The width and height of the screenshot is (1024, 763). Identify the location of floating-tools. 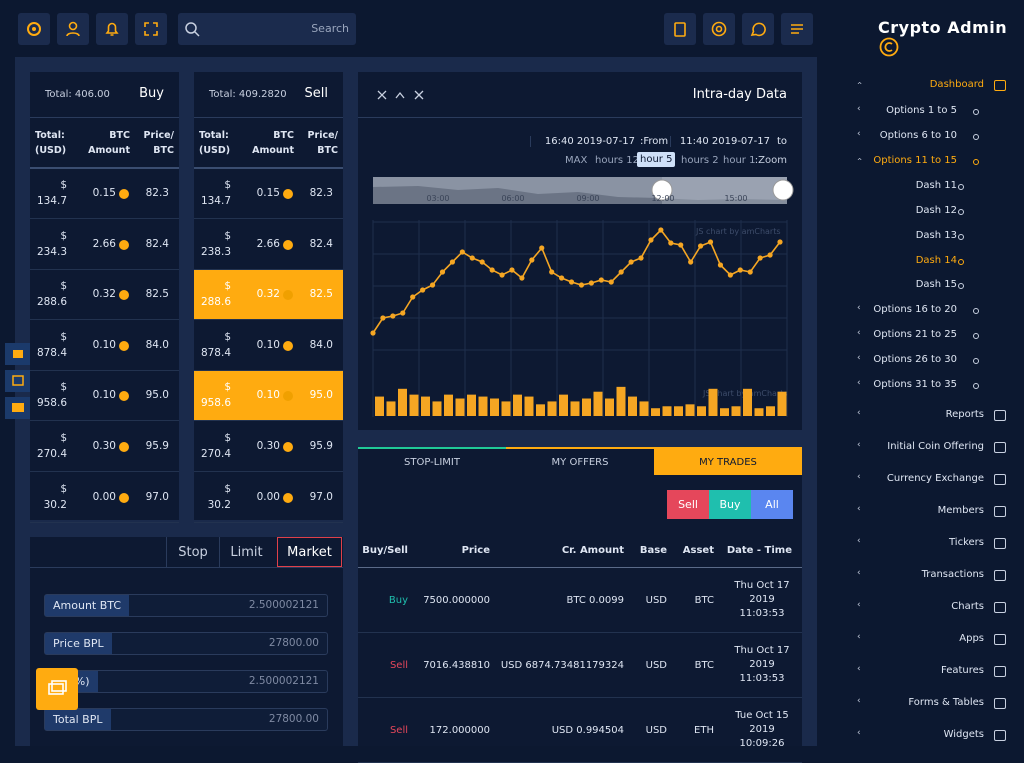
(18, 383).